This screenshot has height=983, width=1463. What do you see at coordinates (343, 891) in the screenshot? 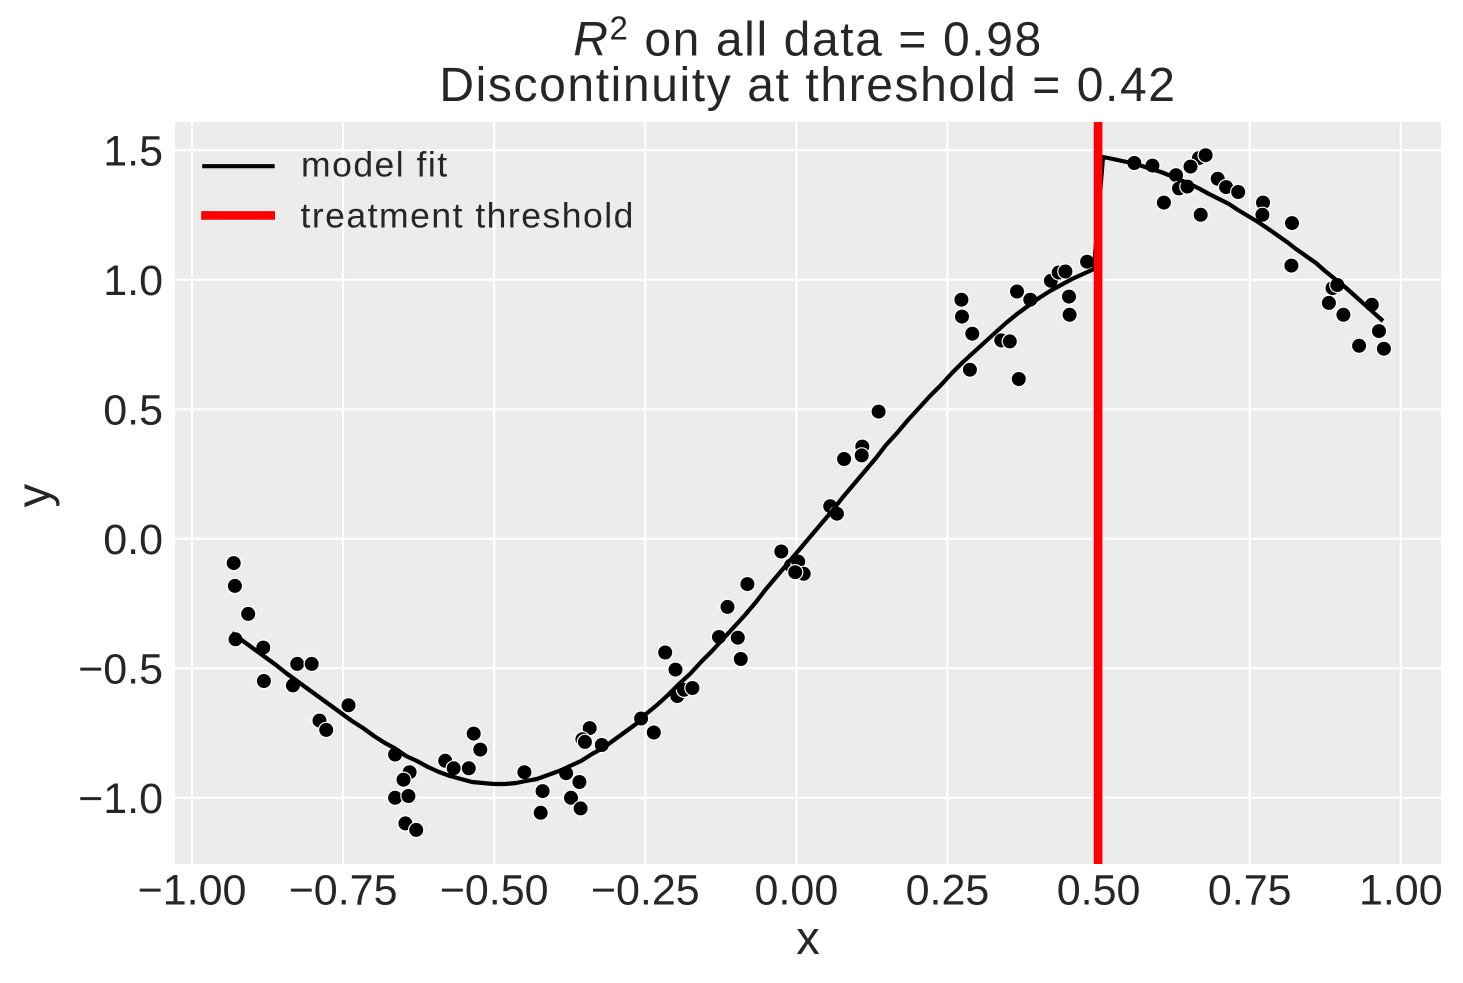
I see `svg-text: −0.75` at bounding box center [343, 891].